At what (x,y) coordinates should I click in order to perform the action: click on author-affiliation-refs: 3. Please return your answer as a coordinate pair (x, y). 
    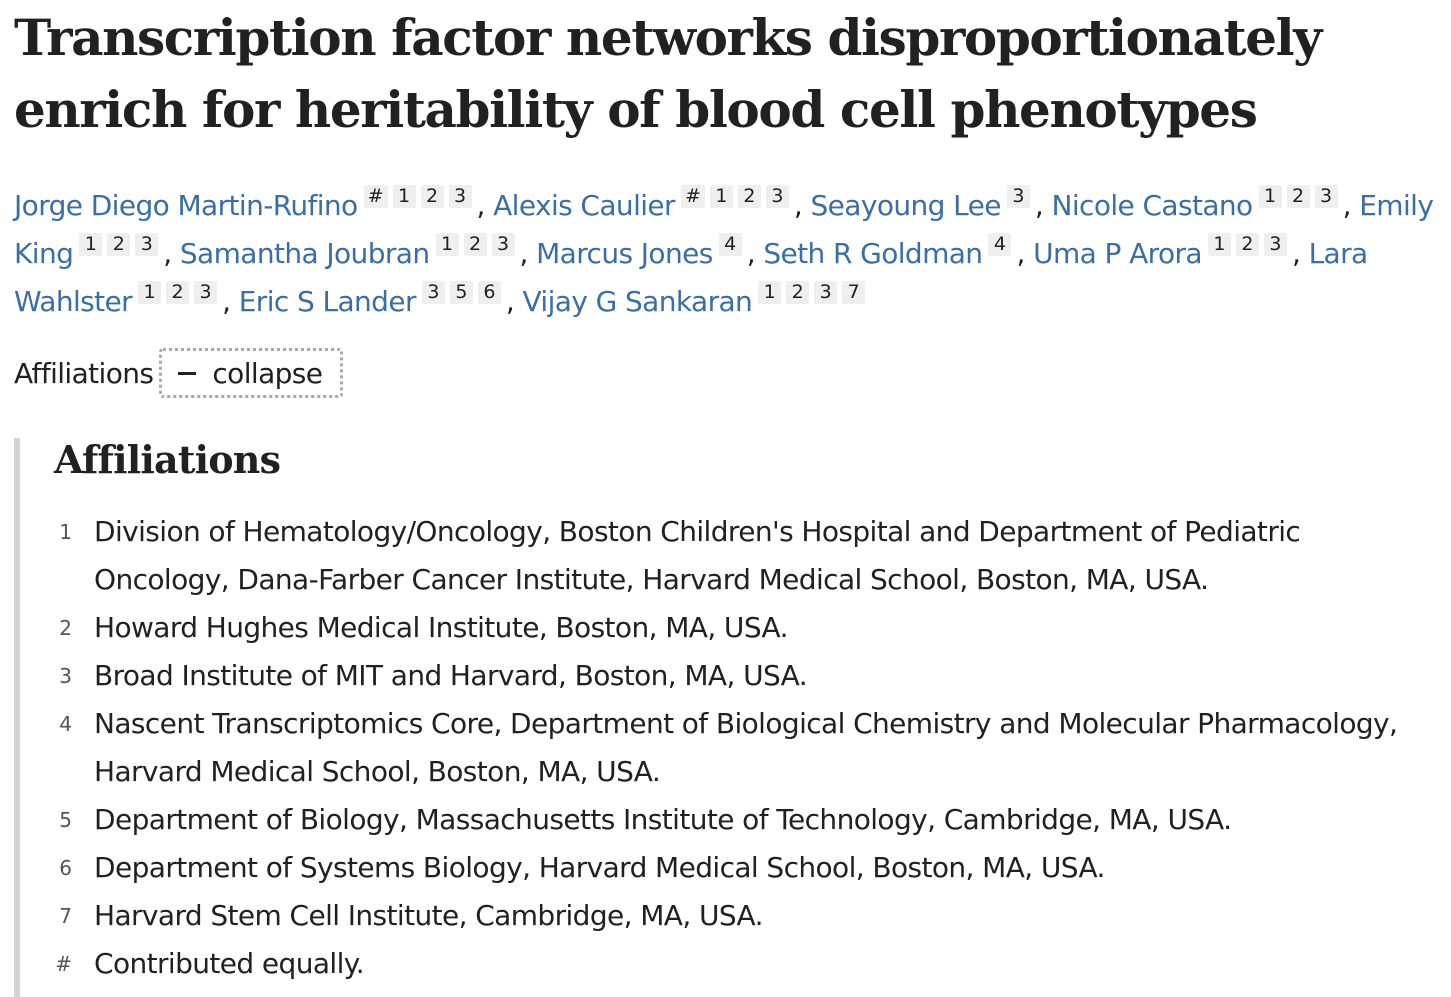
    Looking at the image, I should click on (1020, 203).